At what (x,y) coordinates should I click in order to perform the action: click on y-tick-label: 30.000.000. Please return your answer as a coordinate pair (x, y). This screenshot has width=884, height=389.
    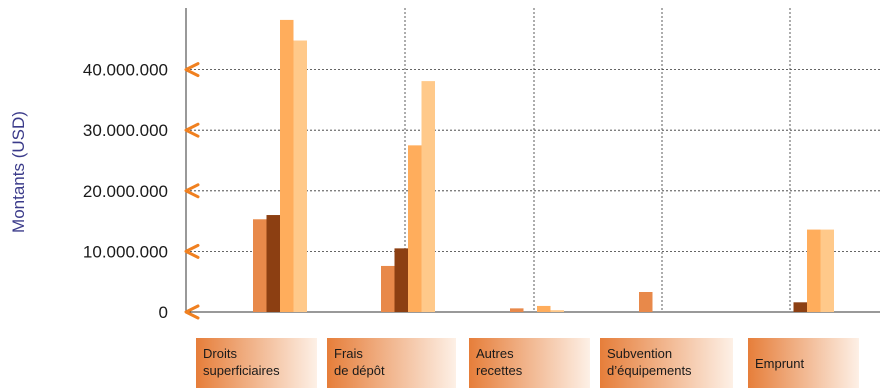
    Looking at the image, I should click on (125, 130).